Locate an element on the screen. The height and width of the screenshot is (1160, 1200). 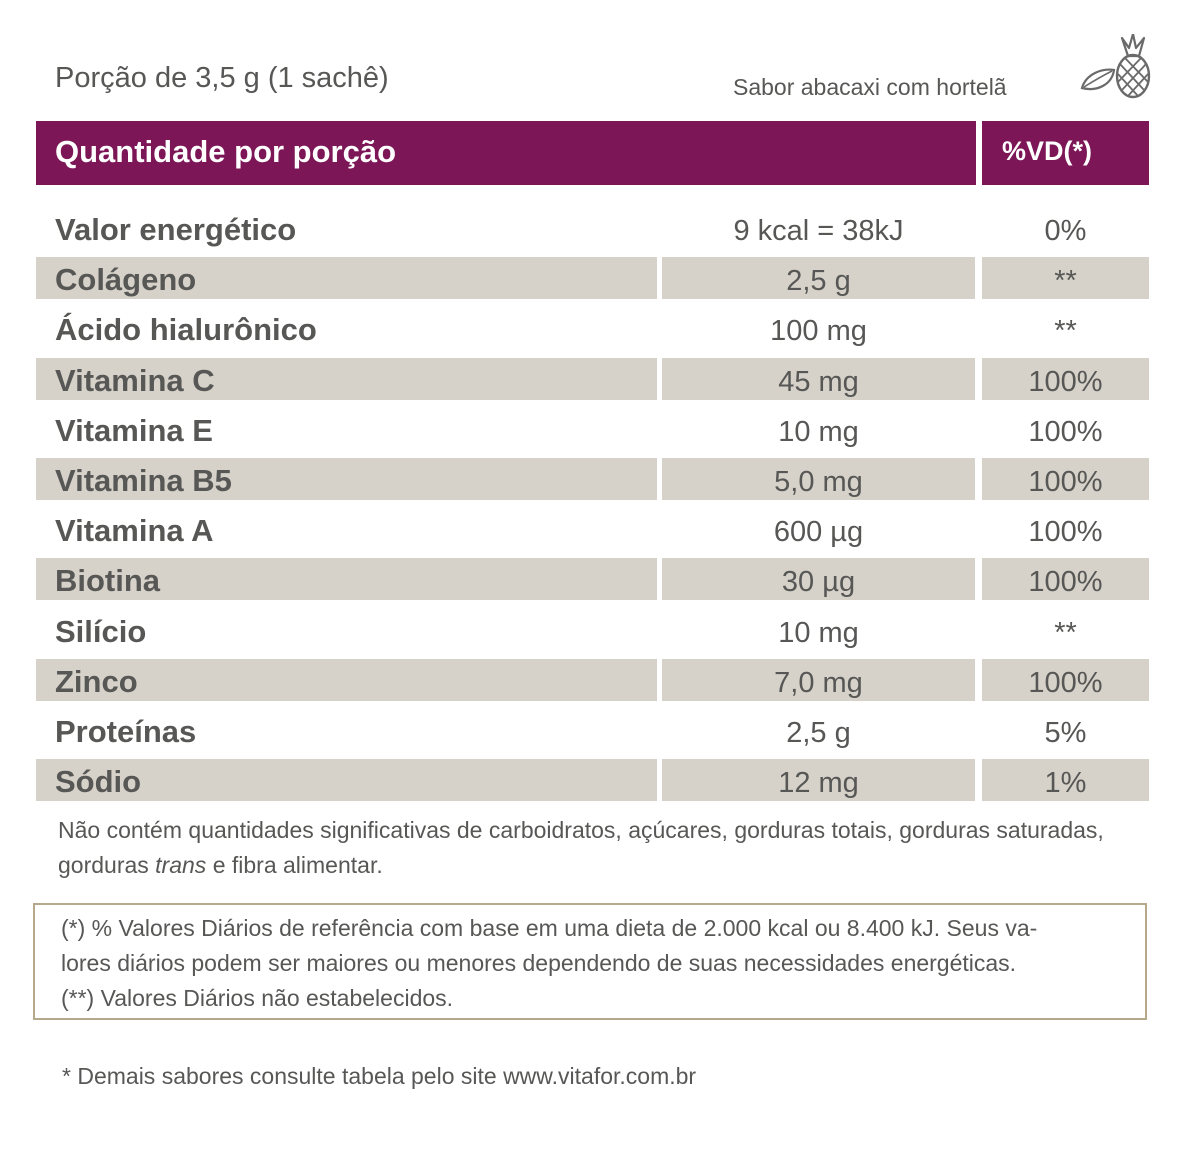
nutrient-name: Biotina is located at coordinates (346, 579).